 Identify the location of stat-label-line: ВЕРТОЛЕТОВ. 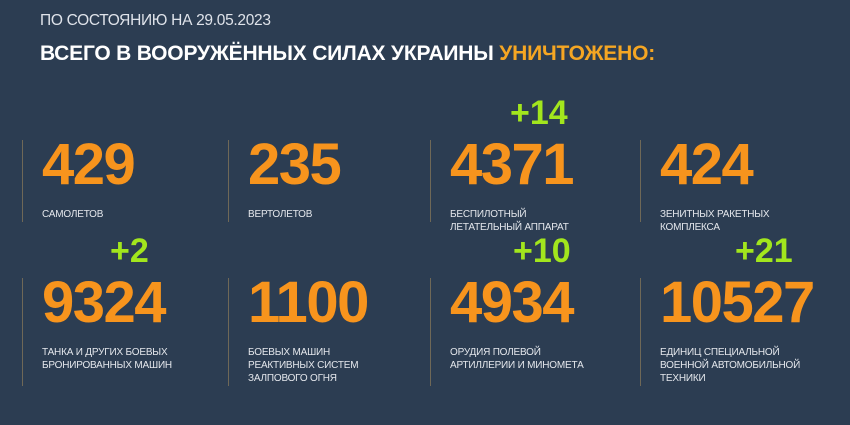
(280, 214).